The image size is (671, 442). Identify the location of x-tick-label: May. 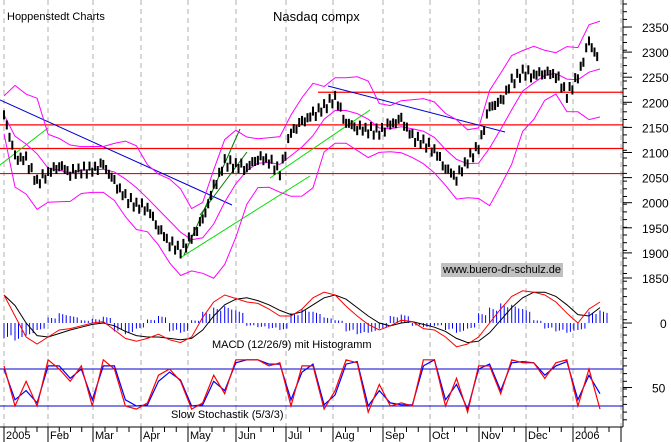
(200, 436).